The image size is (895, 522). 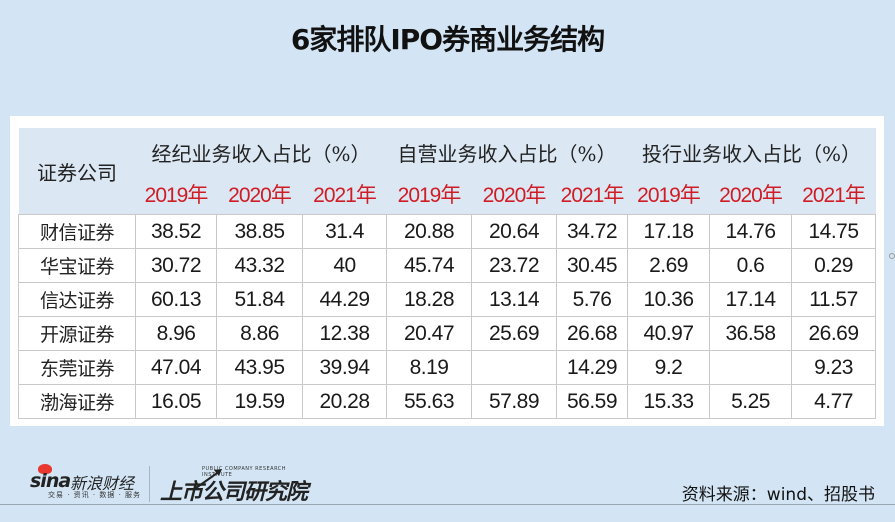 What do you see at coordinates (344, 367) in the screenshot?
I see `table-cell: 39.94` at bounding box center [344, 367].